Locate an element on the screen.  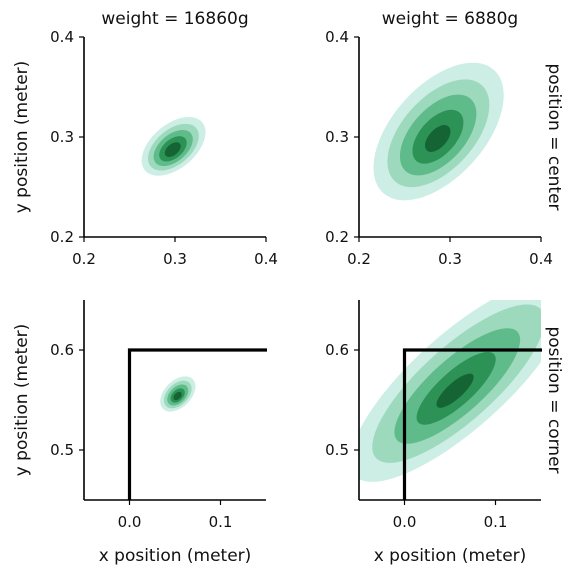
x-axis-title-2: x position (meter) is located at coordinates (450, 556).